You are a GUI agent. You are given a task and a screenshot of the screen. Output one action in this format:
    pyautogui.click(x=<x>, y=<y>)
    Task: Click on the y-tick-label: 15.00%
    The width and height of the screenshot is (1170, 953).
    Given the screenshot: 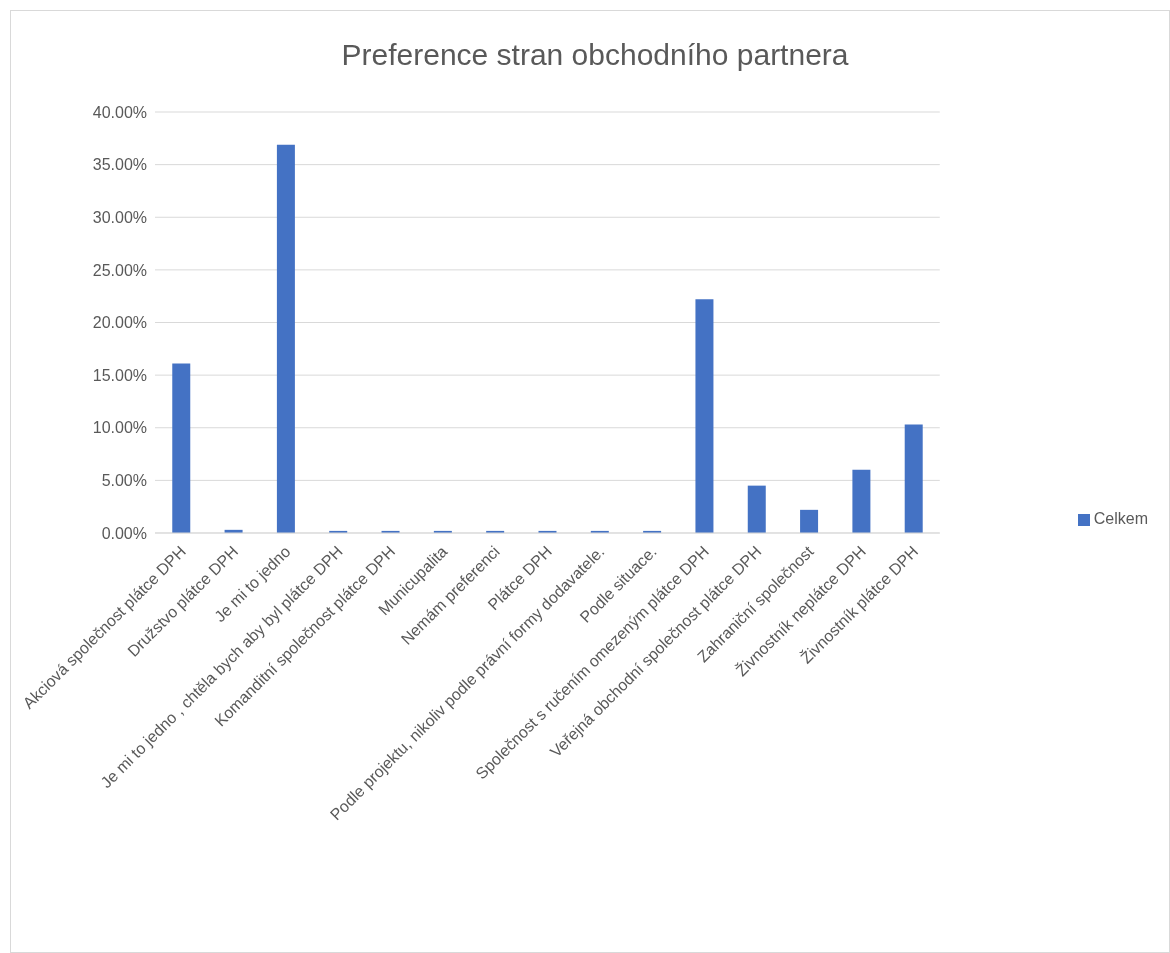 What is the action you would take?
    pyautogui.click(x=119, y=375)
    